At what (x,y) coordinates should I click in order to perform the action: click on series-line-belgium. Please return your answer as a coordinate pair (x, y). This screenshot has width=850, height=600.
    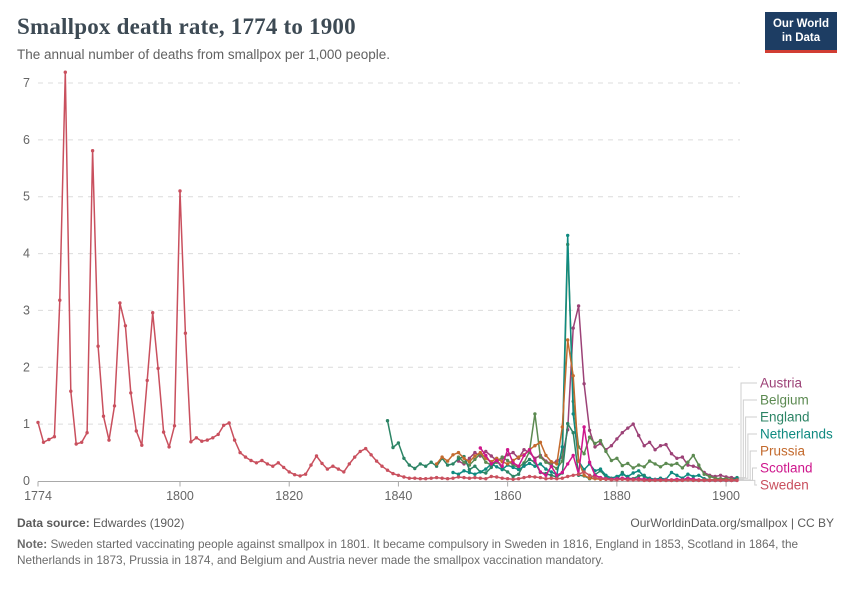
    Looking at the image, I should click on (597, 362).